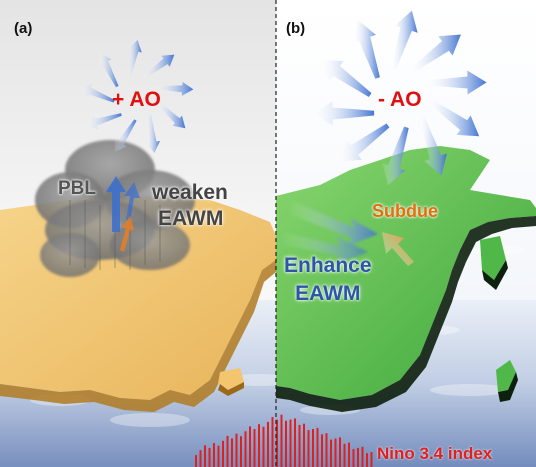 The width and height of the screenshot is (536, 467). I want to click on enhance-arrow, so click(329, 232).